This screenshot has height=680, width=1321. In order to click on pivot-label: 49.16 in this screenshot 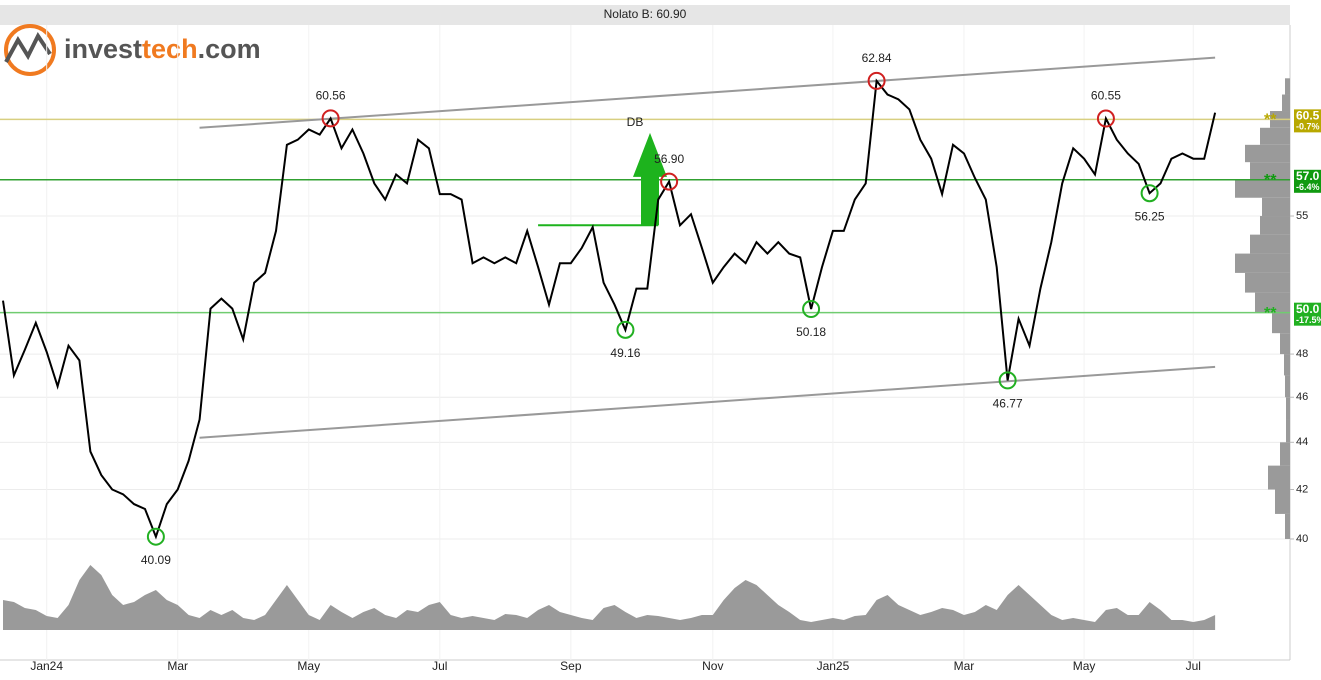, I will do `click(625, 353)`.